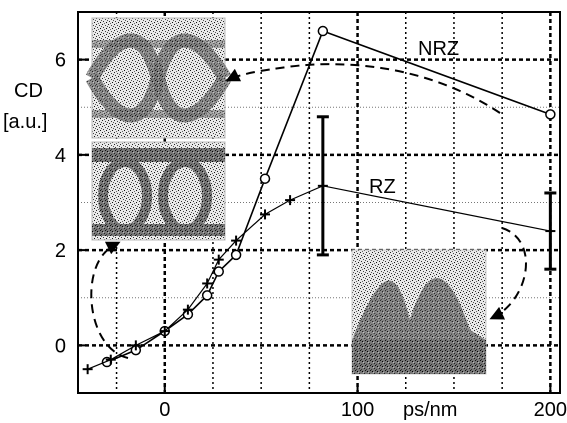  I want to click on distorted-eye-diagram-image, so click(419, 312).